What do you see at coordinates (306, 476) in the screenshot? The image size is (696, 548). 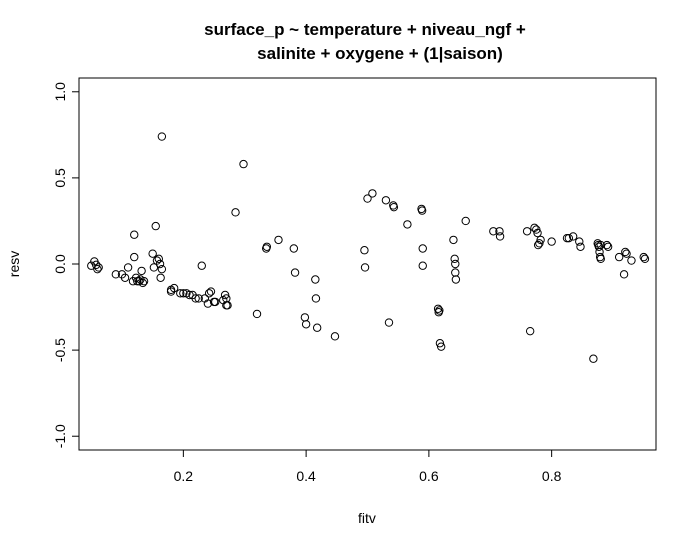 I see `x-tick-label: 0.4` at bounding box center [306, 476].